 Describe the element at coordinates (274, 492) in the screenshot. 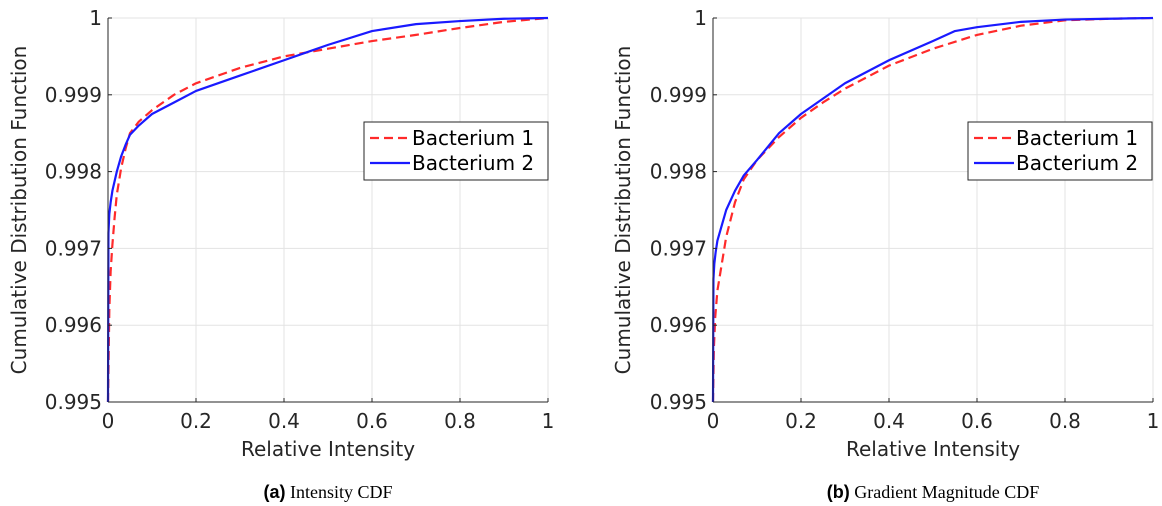

I see `caption-a-label: (a)` at that location.